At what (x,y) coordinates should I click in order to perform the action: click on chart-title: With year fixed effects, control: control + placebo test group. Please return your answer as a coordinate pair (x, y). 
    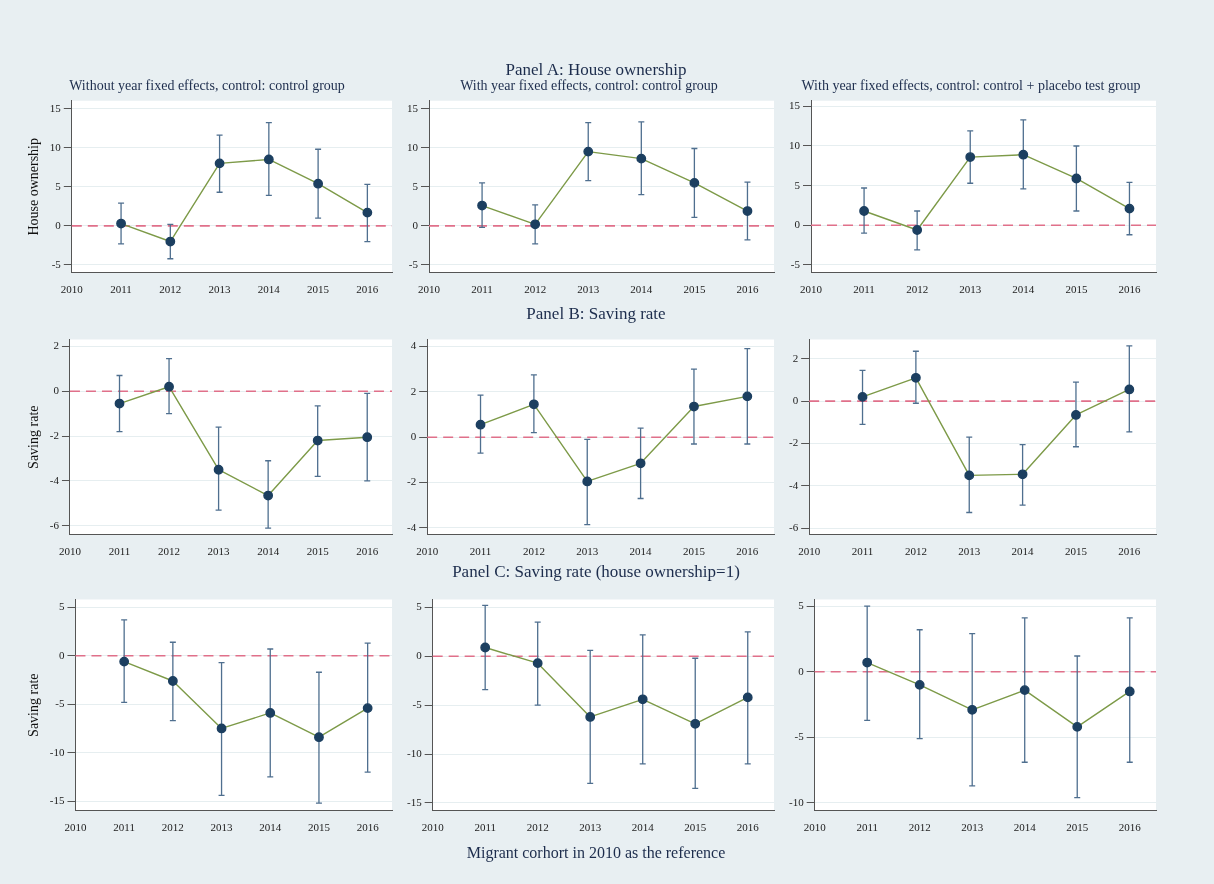
    Looking at the image, I should click on (971, 86).